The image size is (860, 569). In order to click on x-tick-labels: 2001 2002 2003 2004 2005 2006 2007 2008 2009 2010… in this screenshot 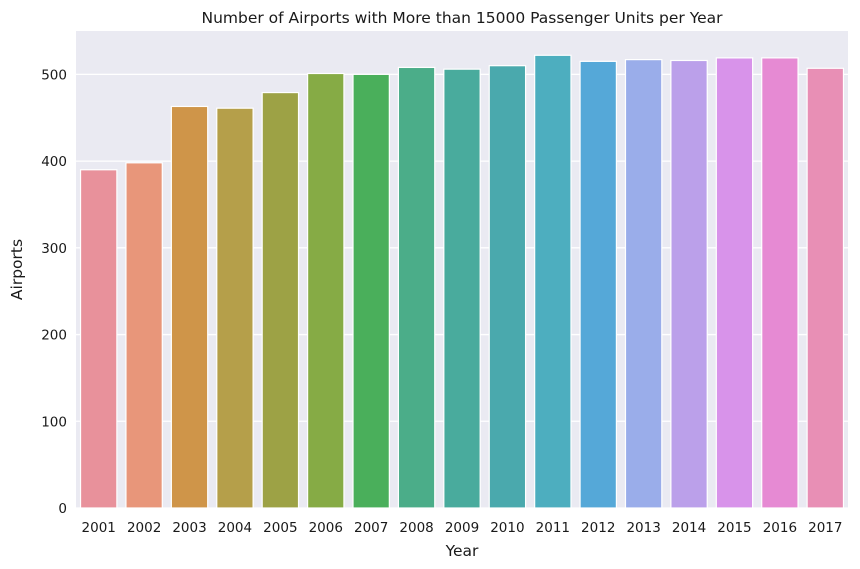, I will do `click(462, 528)`.